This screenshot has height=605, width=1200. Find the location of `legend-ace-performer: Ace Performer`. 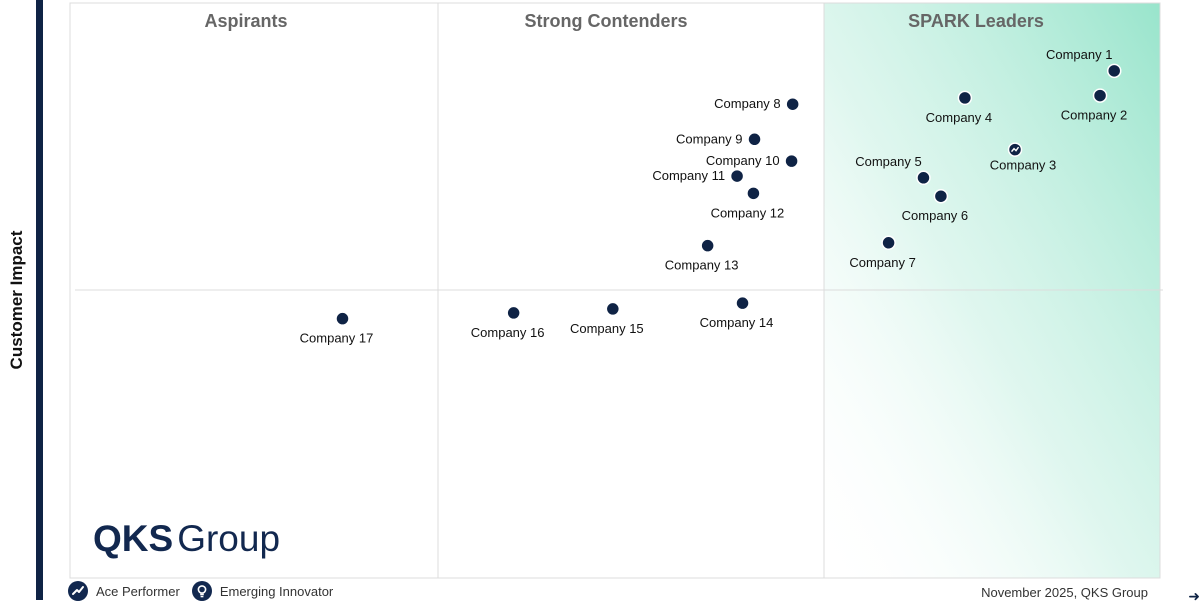

legend-ace-performer: Ace Performer is located at coordinates (124, 591).